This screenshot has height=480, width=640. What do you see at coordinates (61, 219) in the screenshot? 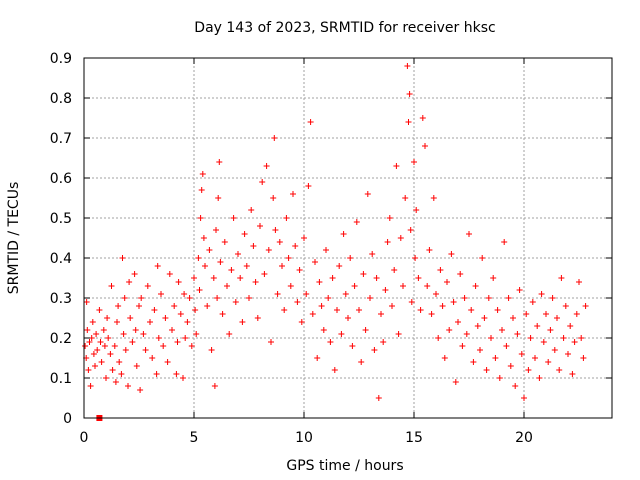
I see `y-tick-label: 0.5` at bounding box center [61, 219].